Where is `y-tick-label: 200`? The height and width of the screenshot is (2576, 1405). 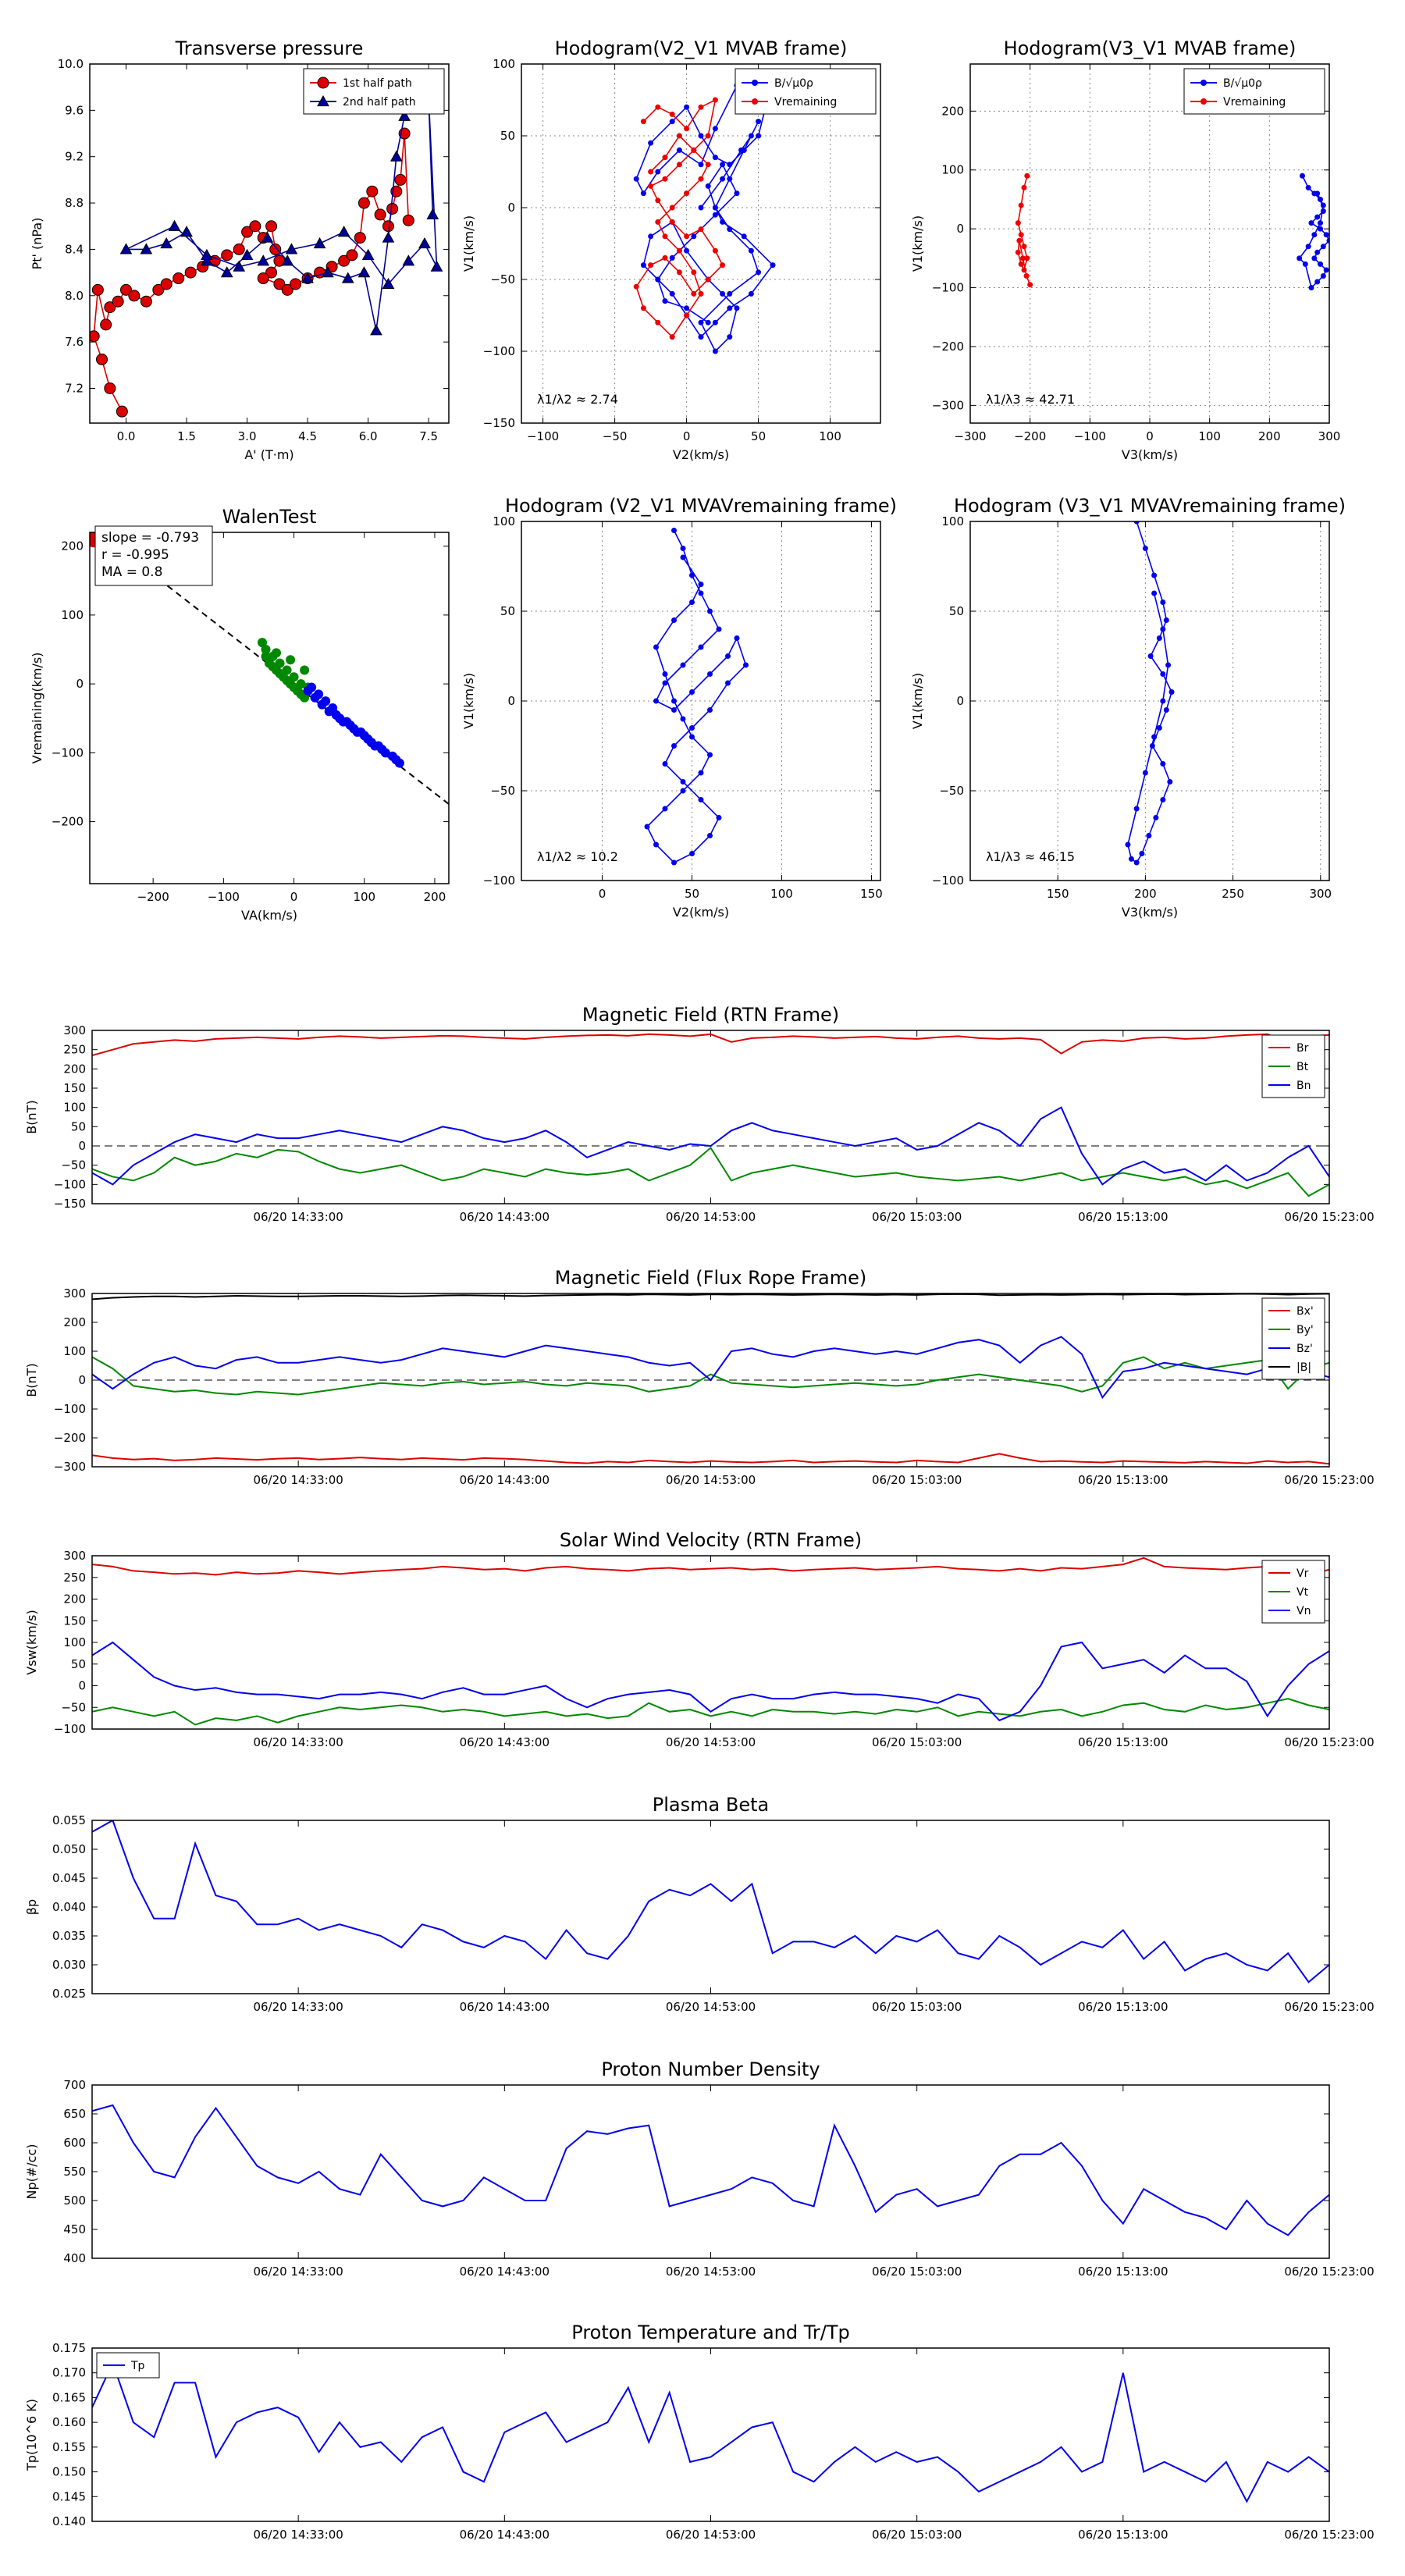 y-tick-label: 200 is located at coordinates (953, 111).